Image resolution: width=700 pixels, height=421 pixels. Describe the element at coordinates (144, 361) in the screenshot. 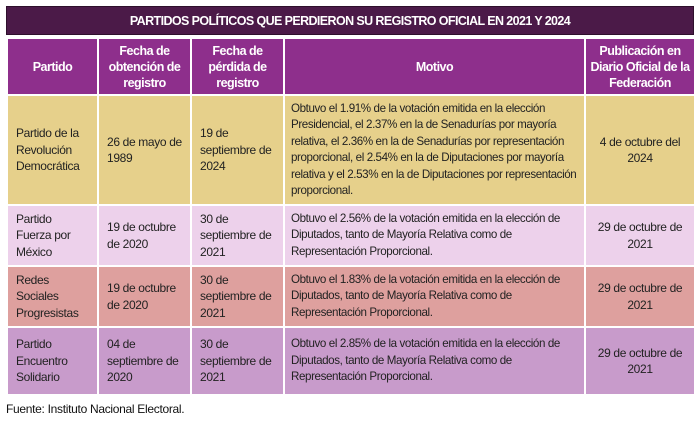

I see `cell-obtencion: 04 de septiembre de 2020` at that location.